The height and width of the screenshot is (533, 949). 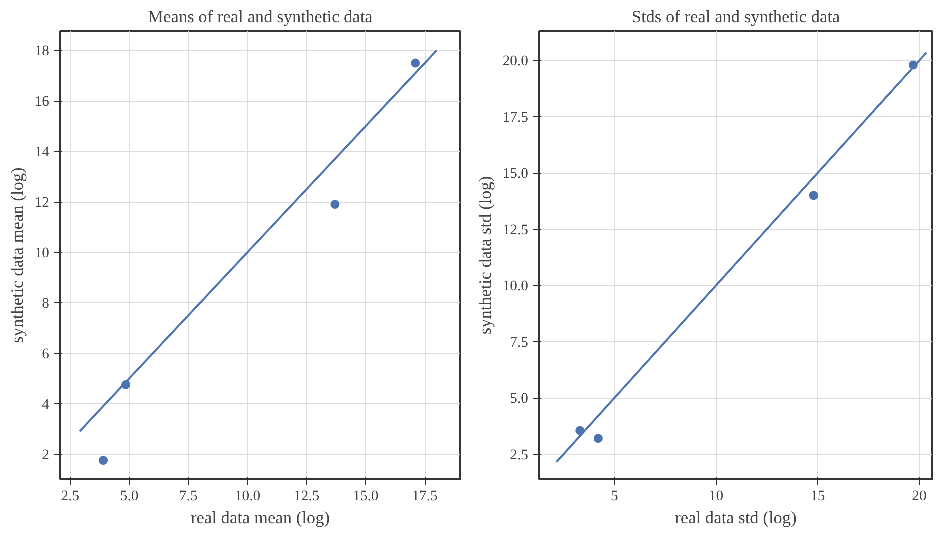 I want to click on x-tick-label: 10, so click(x=716, y=496).